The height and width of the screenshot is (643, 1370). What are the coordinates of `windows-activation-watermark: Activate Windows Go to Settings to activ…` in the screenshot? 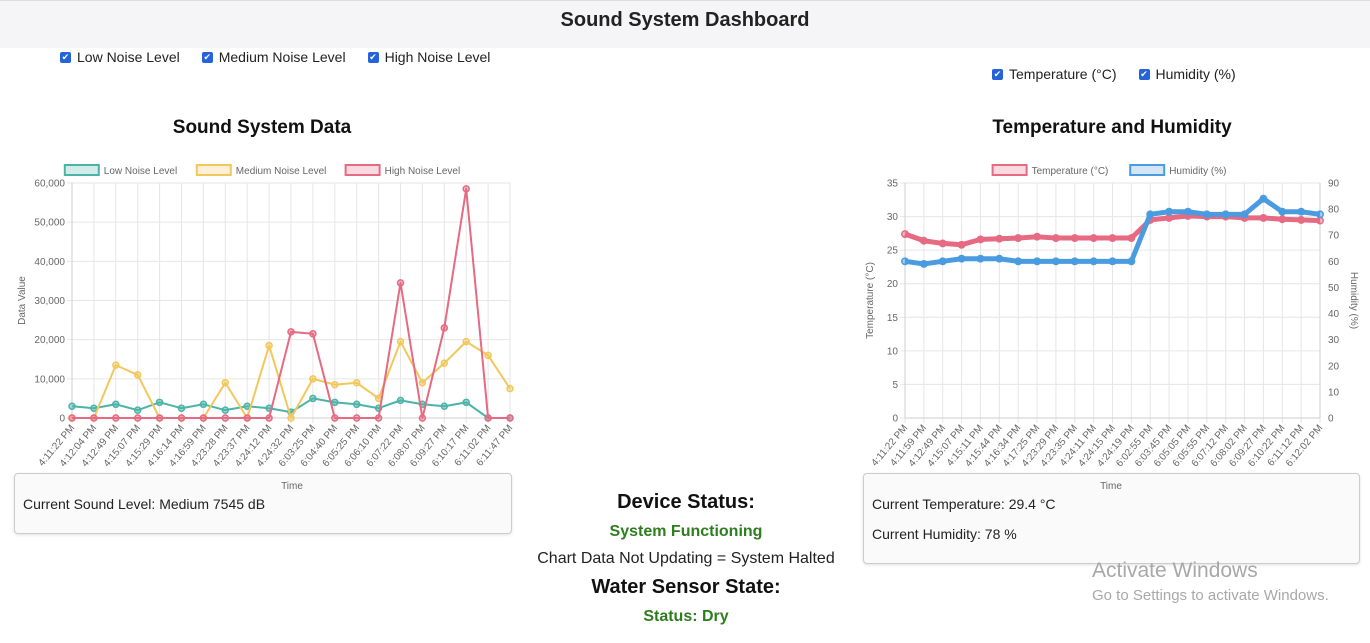 It's located at (1210, 581).